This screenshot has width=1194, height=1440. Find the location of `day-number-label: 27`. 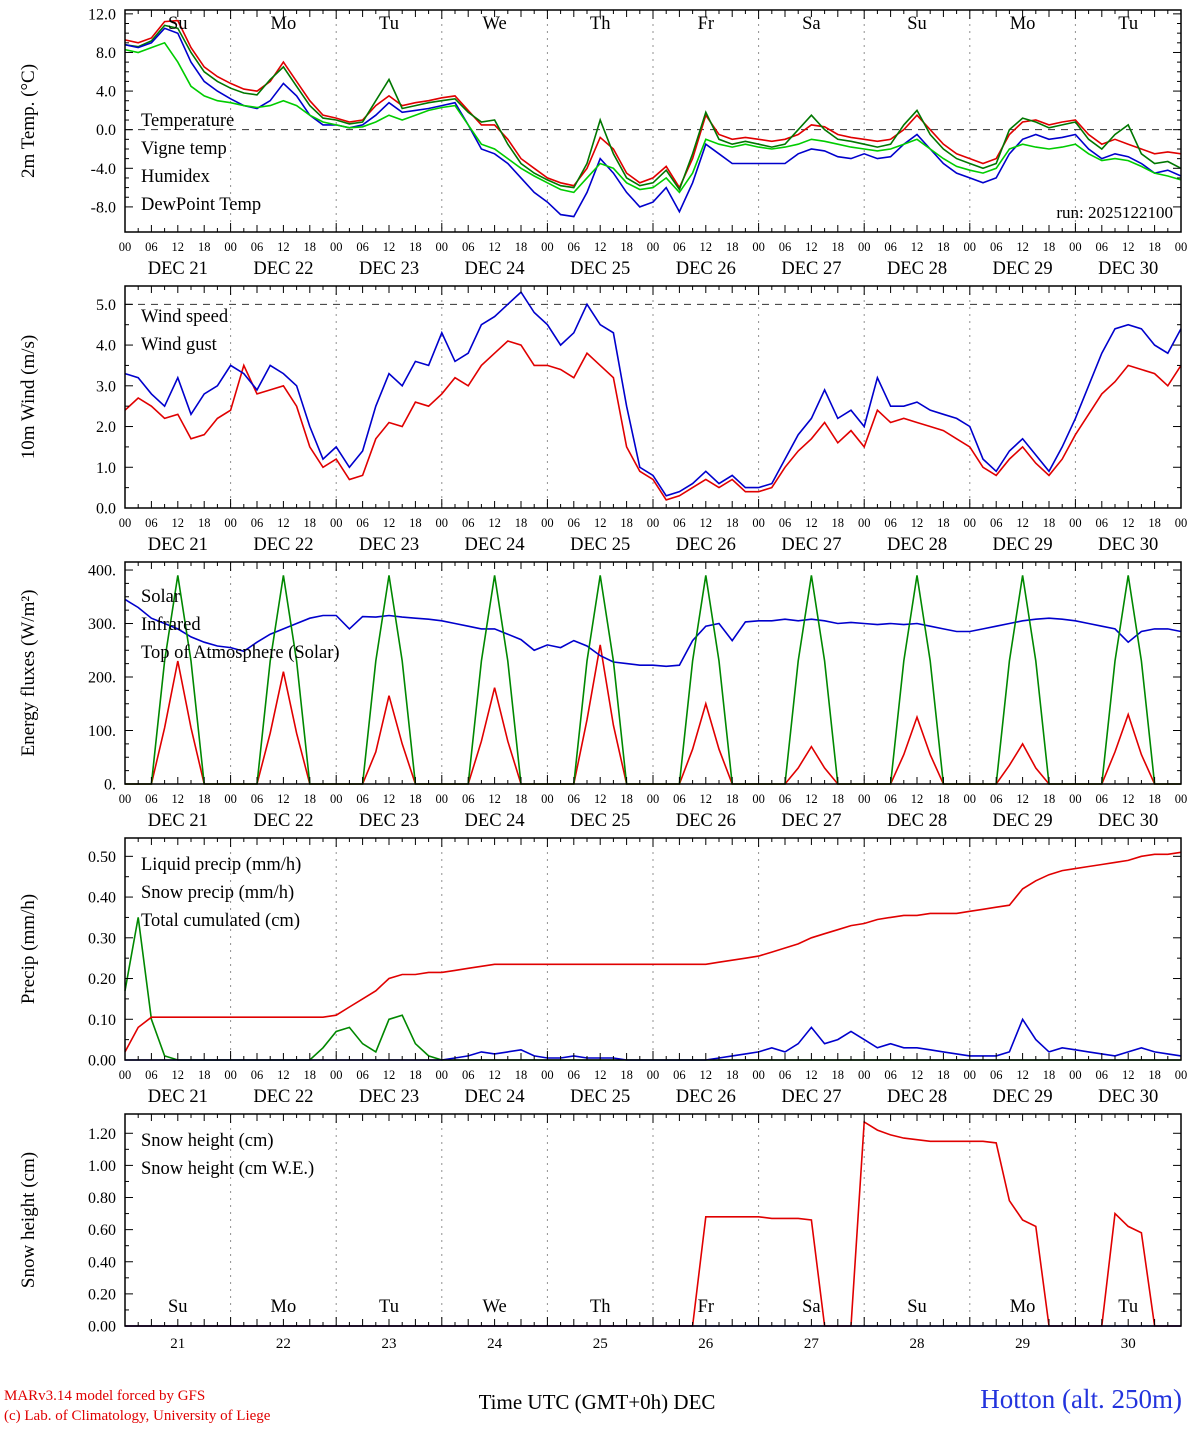

day-number-label: 27 is located at coordinates (812, 1344).